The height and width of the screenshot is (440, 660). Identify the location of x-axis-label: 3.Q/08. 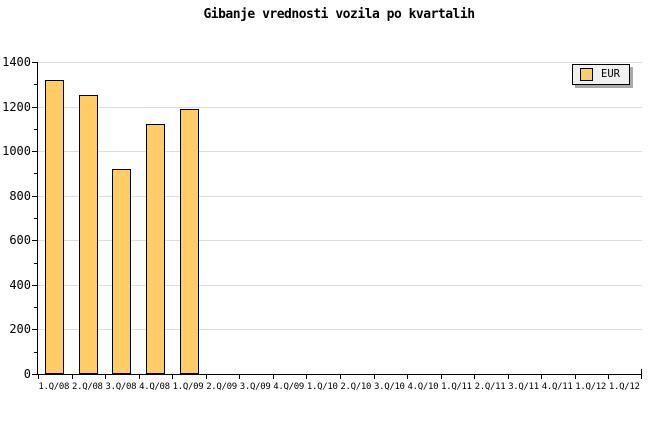
(121, 387).